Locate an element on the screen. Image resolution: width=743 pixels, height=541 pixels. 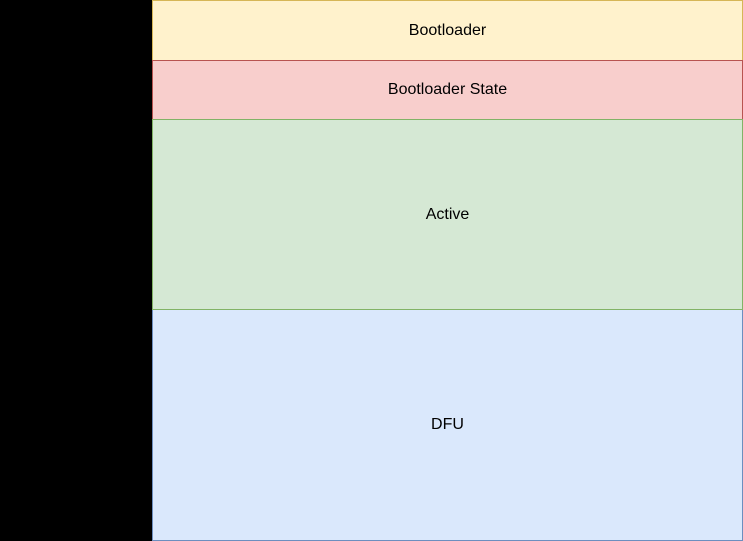
block-bootloader-state-label: Bootloader State is located at coordinates (447, 90).